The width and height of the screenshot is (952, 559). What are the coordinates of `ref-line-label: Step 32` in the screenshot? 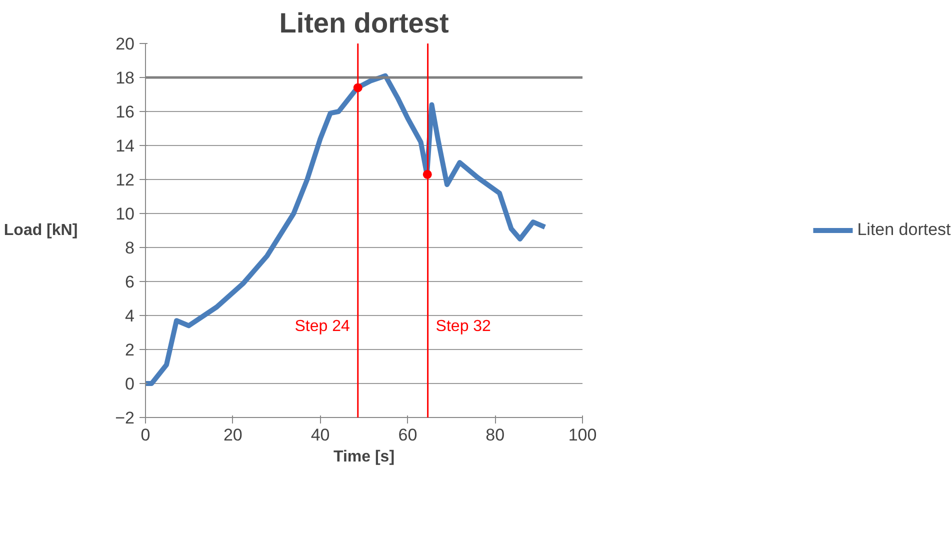 It's located at (464, 327).